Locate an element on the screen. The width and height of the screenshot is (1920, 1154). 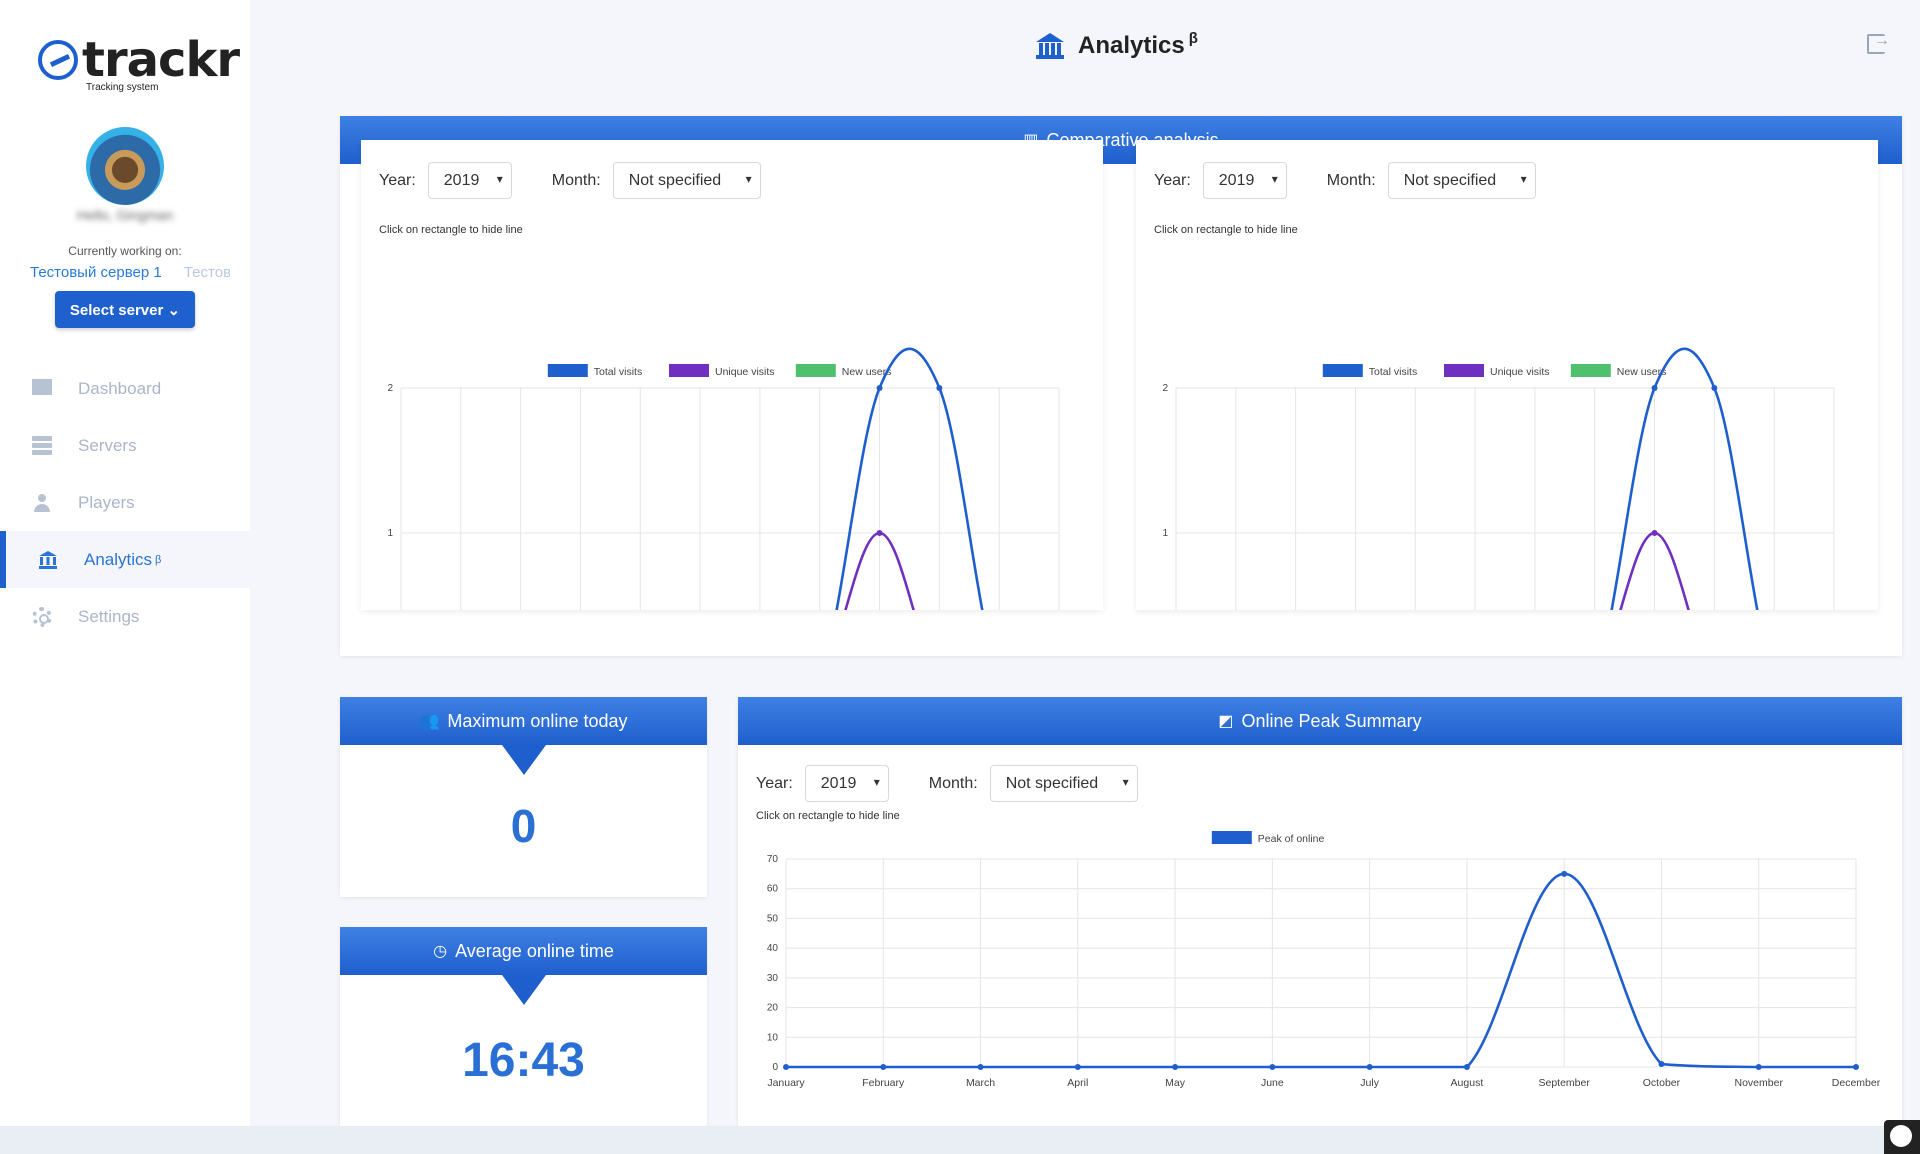
avatar is located at coordinates (125, 166).